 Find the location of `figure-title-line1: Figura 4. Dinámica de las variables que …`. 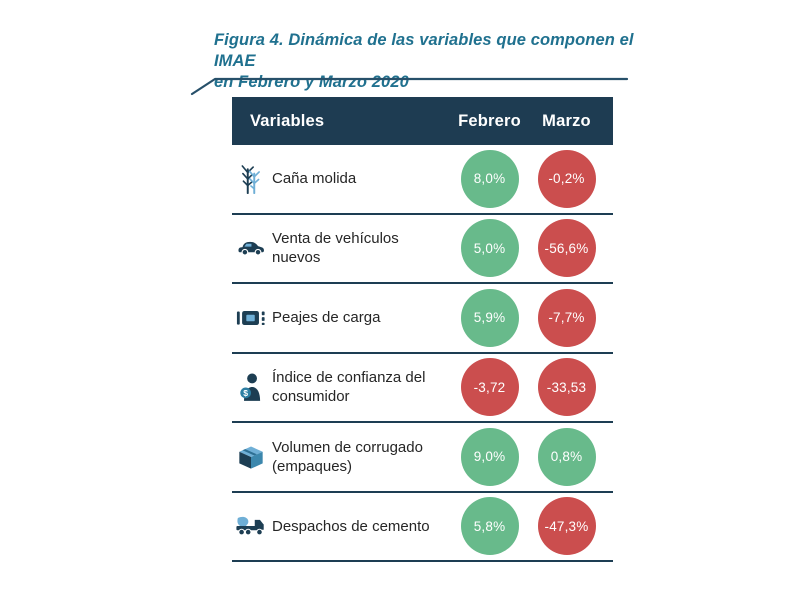

figure-title-line1: Figura 4. Dinámica de las variables que … is located at coordinates (424, 50).